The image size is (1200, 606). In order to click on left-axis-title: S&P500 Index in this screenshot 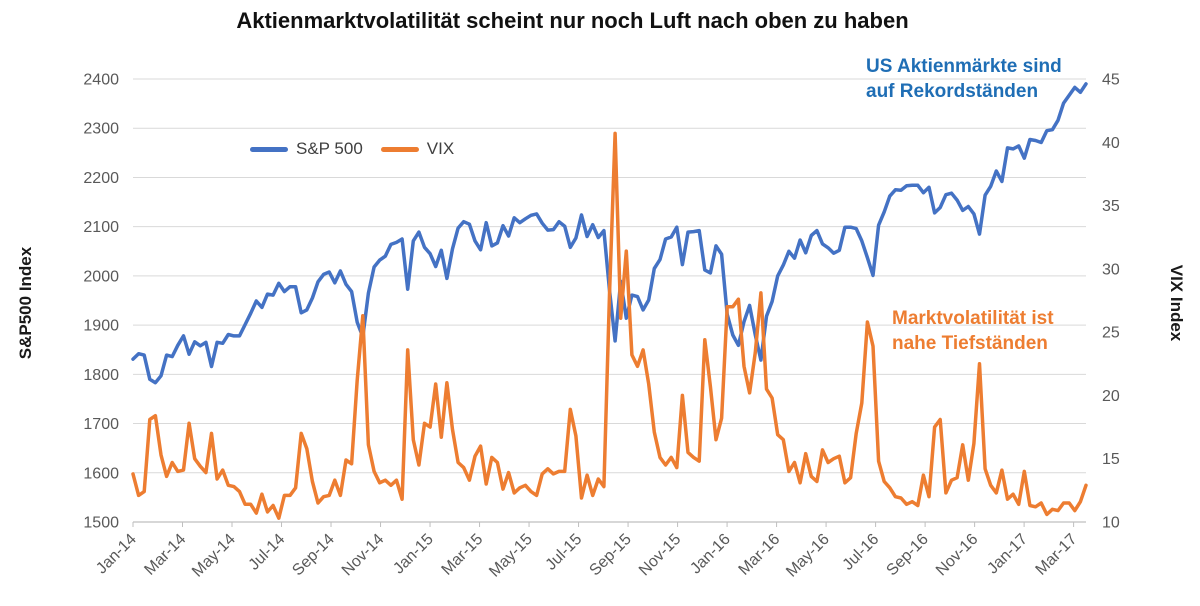, I will do `click(25, 303)`.